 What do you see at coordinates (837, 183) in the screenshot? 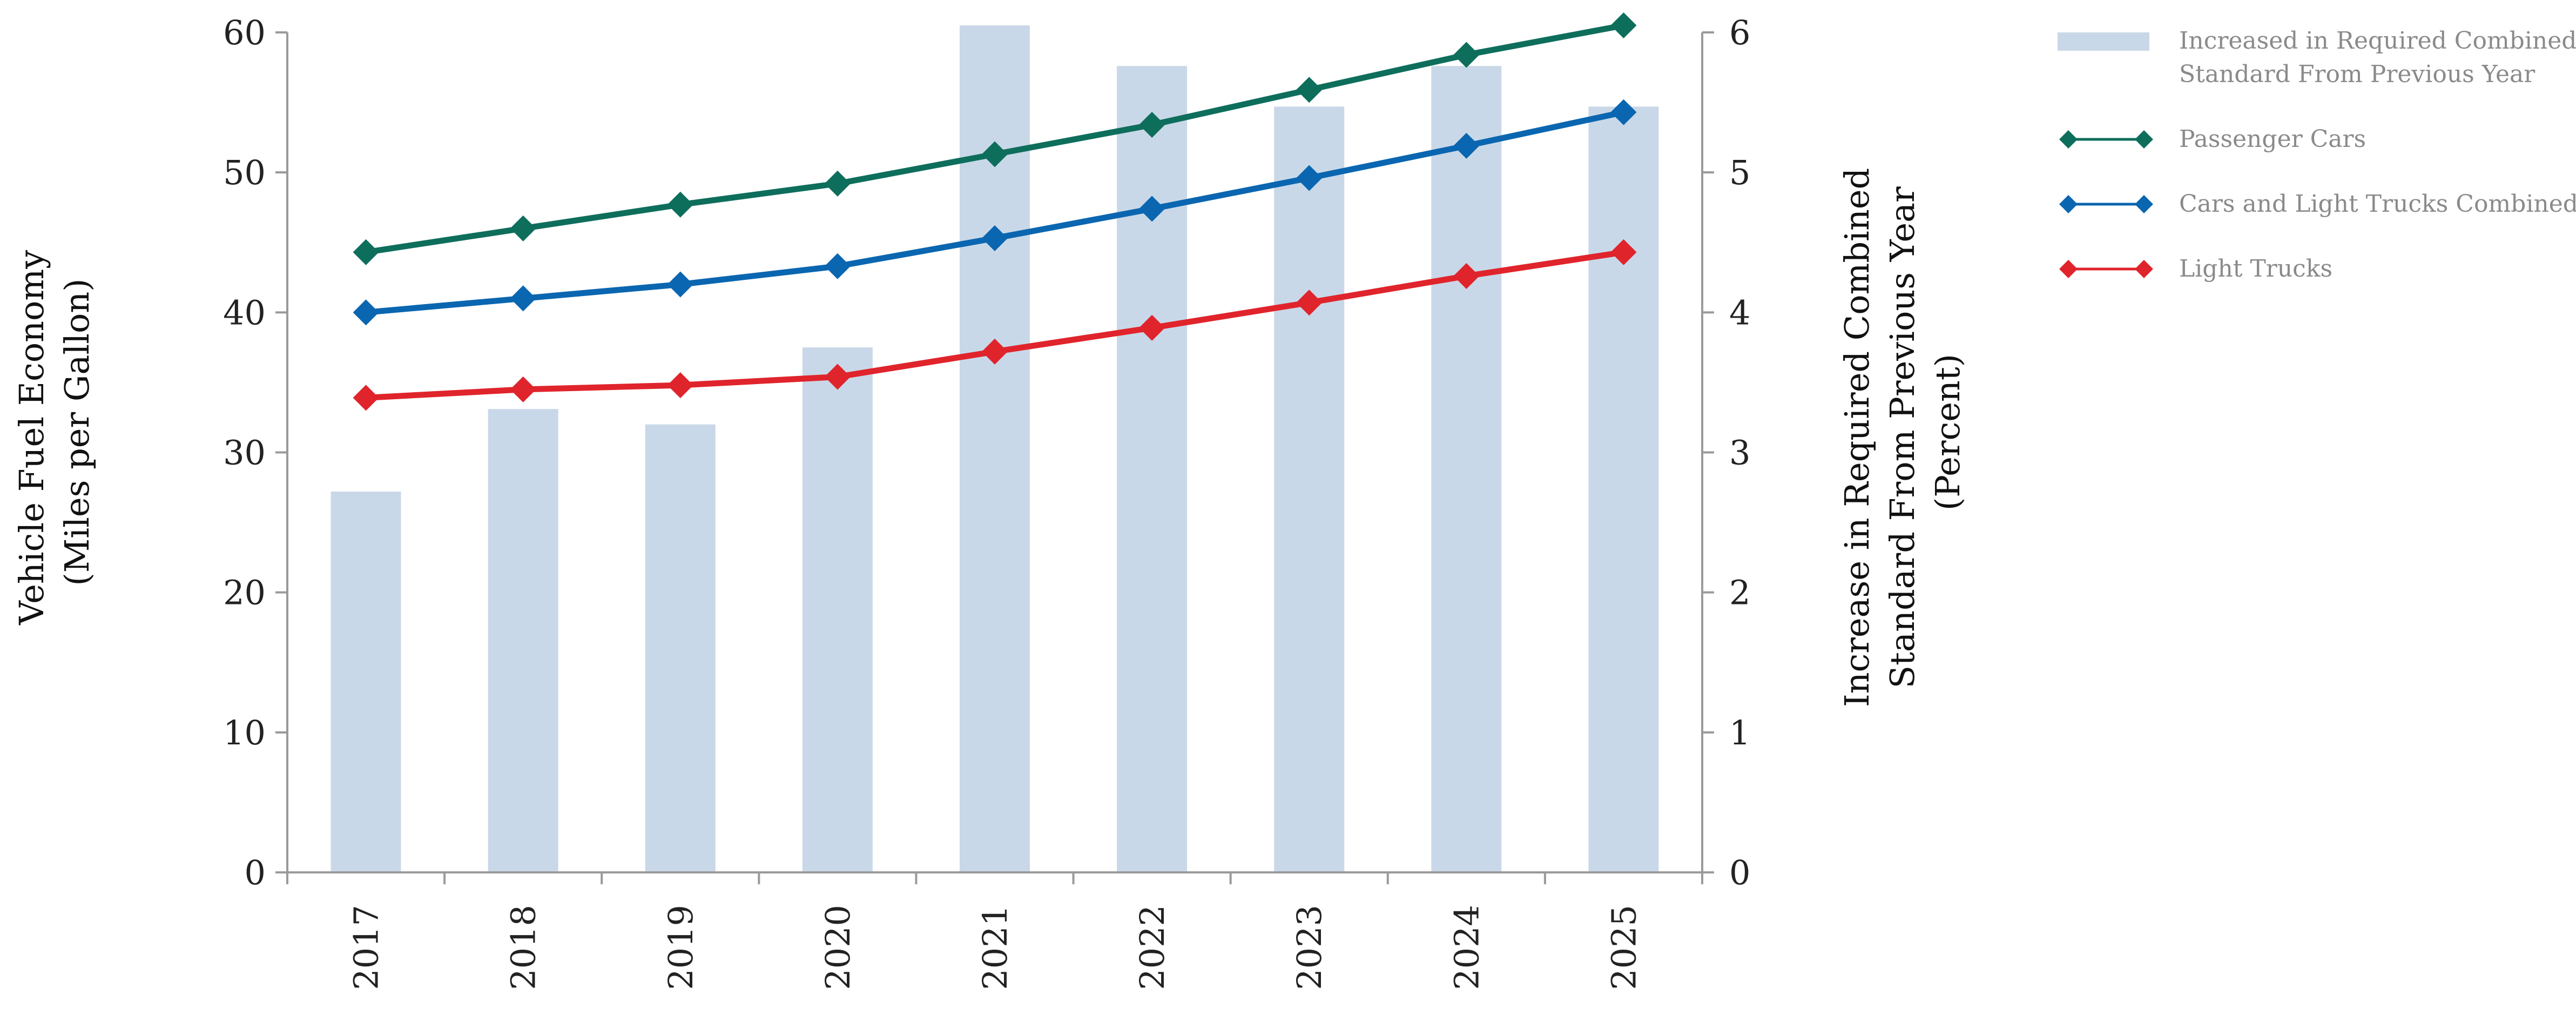
I see `series-0-point-2020` at bounding box center [837, 183].